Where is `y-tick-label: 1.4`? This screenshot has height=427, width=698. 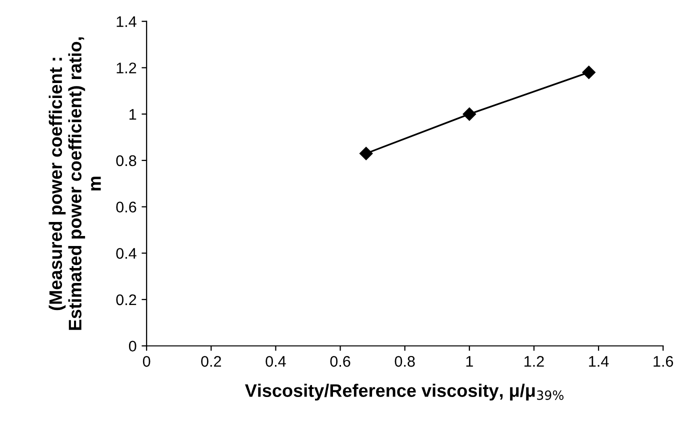
y-tick-label: 1.4 is located at coordinates (126, 21).